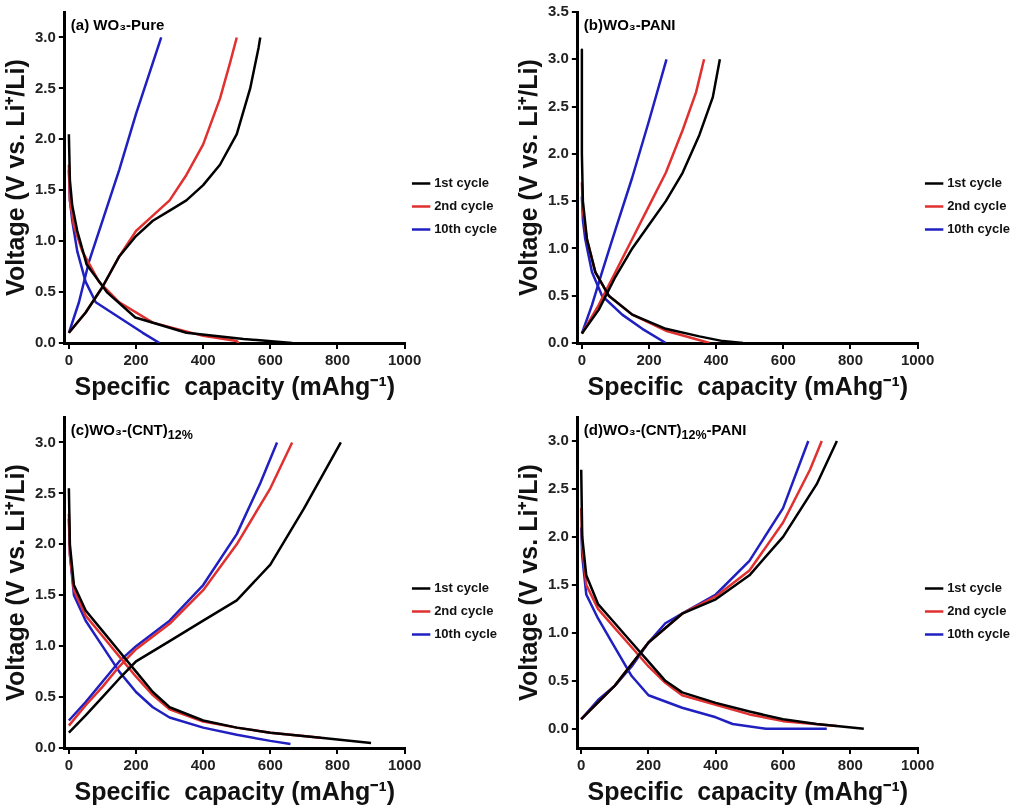 The width and height of the screenshot is (1027, 811). Describe the element at coordinates (117, 24) in the screenshot. I see `annotation: (a) WO₃-Pure` at that location.